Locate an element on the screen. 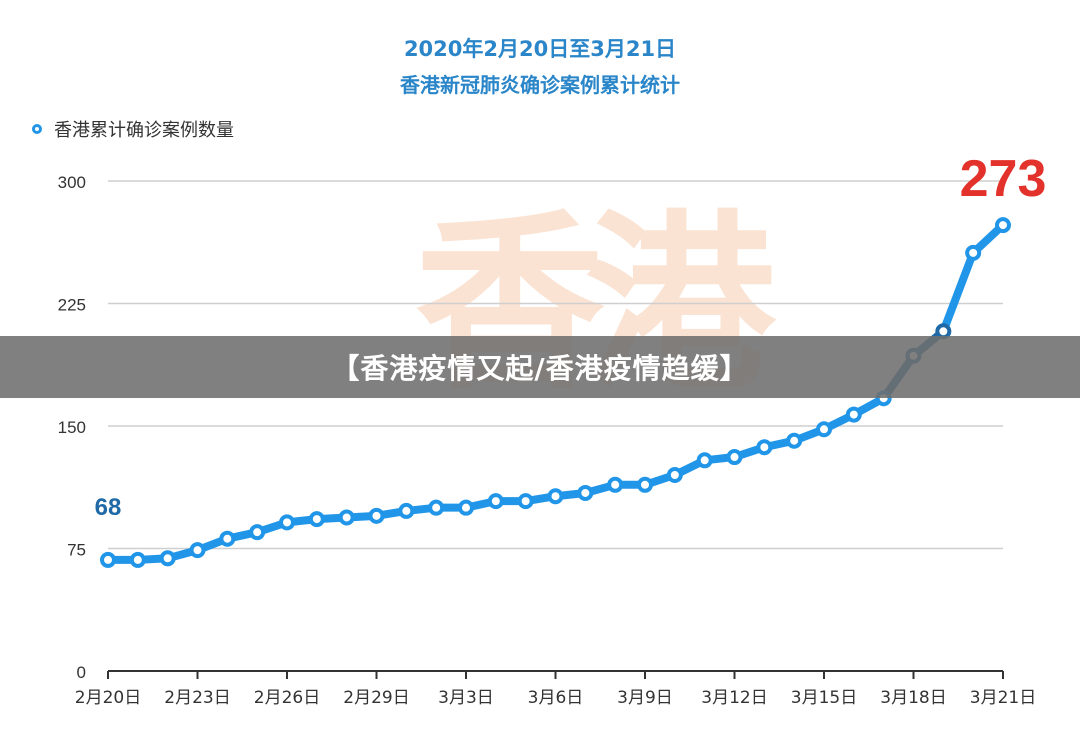 This screenshot has height=734, width=1080. y-tick-label: 75 is located at coordinates (76, 550).